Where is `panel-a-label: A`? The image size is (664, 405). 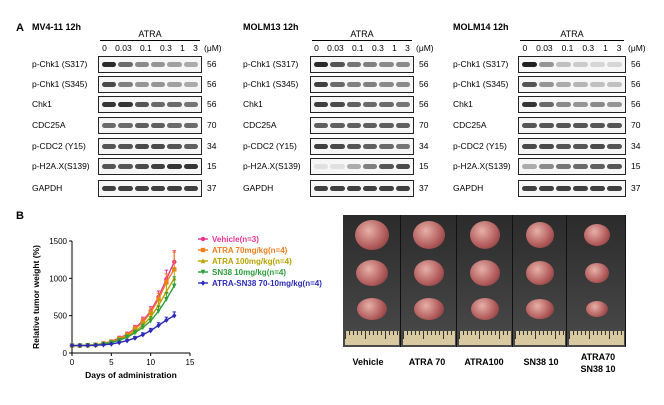
panel-a-label: A is located at coordinates (20, 28).